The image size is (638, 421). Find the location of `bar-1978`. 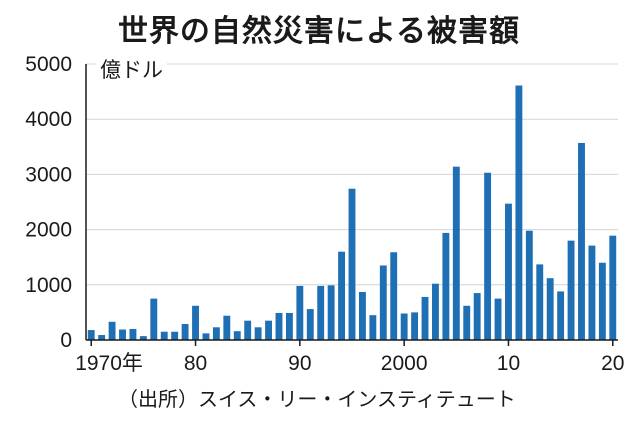

bar-1978 is located at coordinates (175, 335).